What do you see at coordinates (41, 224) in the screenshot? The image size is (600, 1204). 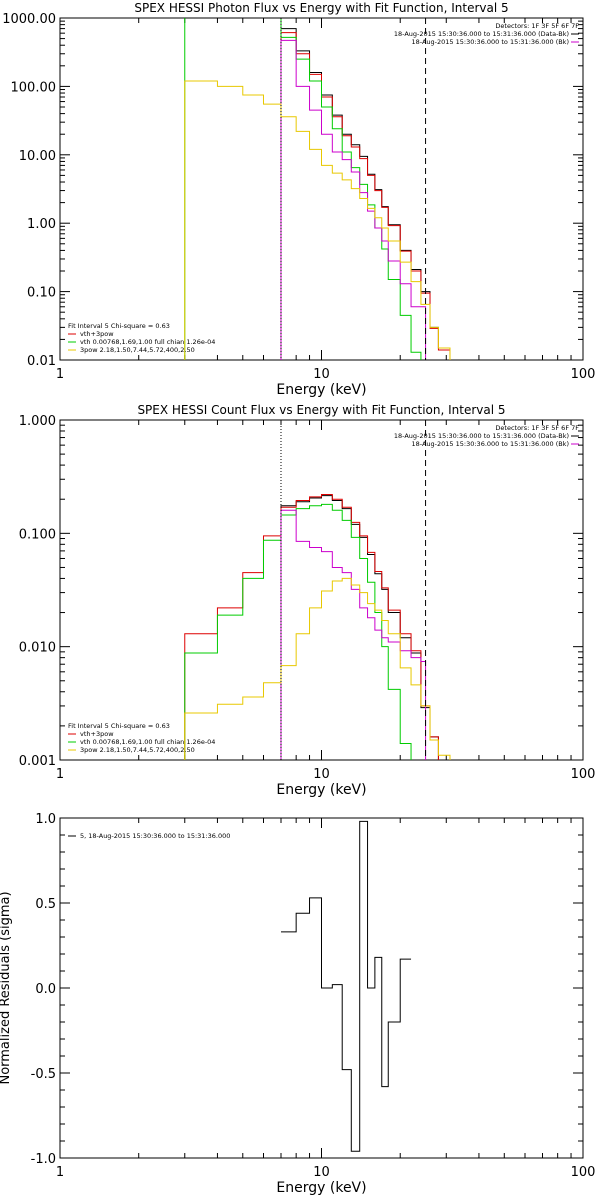 I see `y-tick-label: 1.00` at bounding box center [41, 224].